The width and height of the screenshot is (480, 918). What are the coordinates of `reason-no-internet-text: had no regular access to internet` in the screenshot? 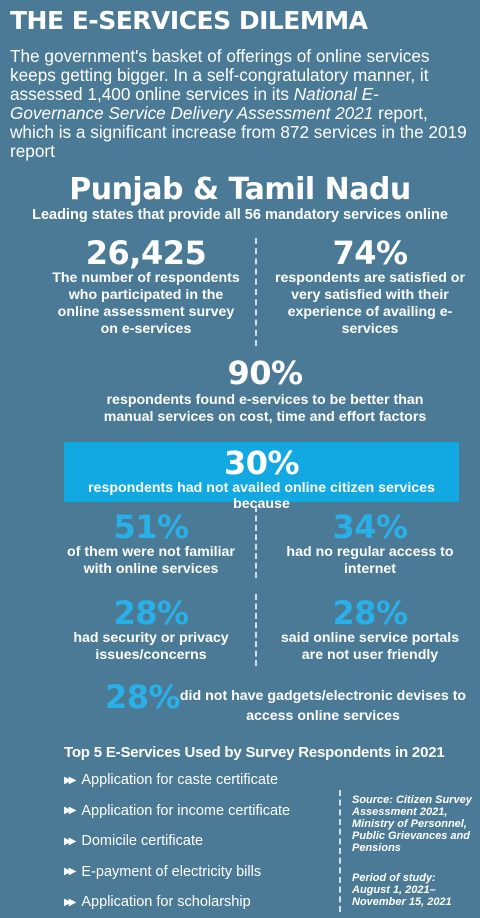 It's located at (370, 560).